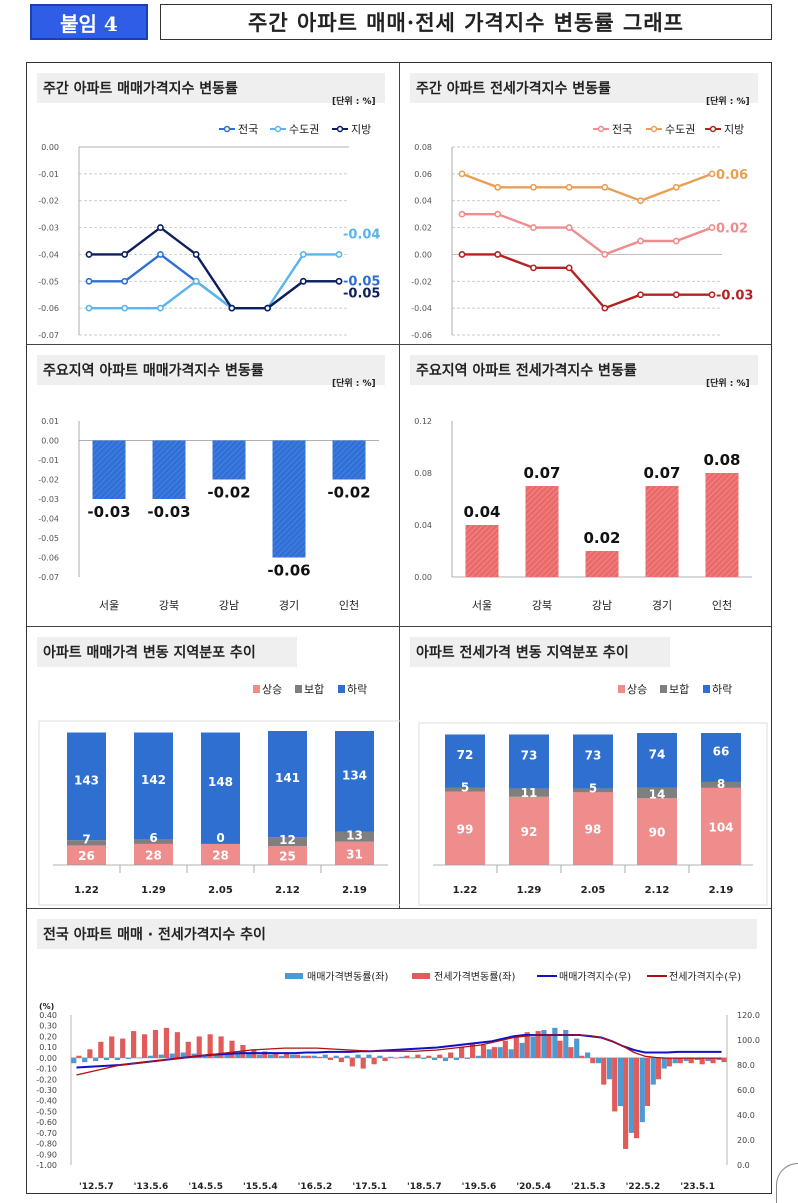 This screenshot has height=1203, width=798. What do you see at coordinates (341, 689) in the screenshot?
I see `legend-swatch-하락` at bounding box center [341, 689].